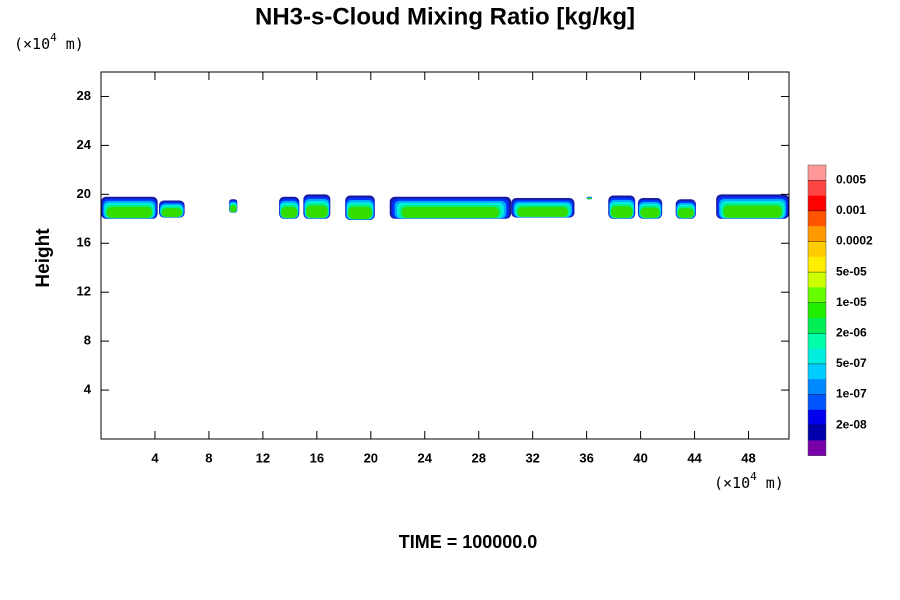 Image resolution: width=900 pixels, height=600 pixels. Describe the element at coordinates (84, 95) in the screenshot. I see `y-tick-label: 28` at that location.